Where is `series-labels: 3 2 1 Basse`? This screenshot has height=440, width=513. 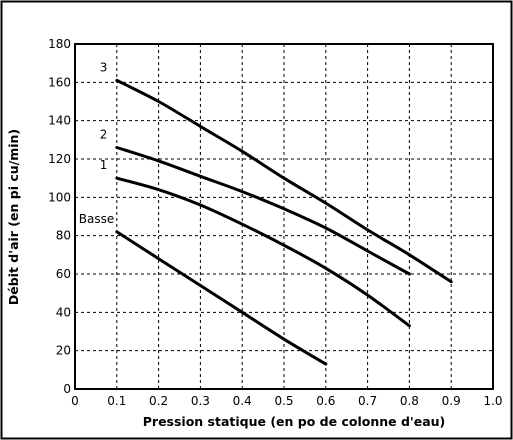
series-labels: 3 2 1 Basse is located at coordinates (96, 142).